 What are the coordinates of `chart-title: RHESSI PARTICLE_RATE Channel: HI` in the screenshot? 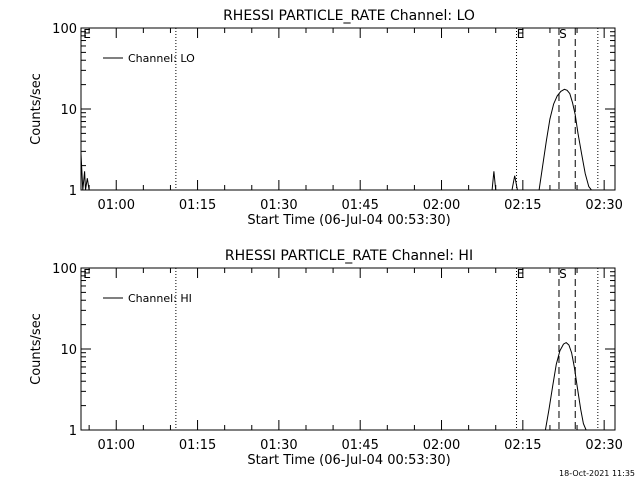 It's located at (349, 256).